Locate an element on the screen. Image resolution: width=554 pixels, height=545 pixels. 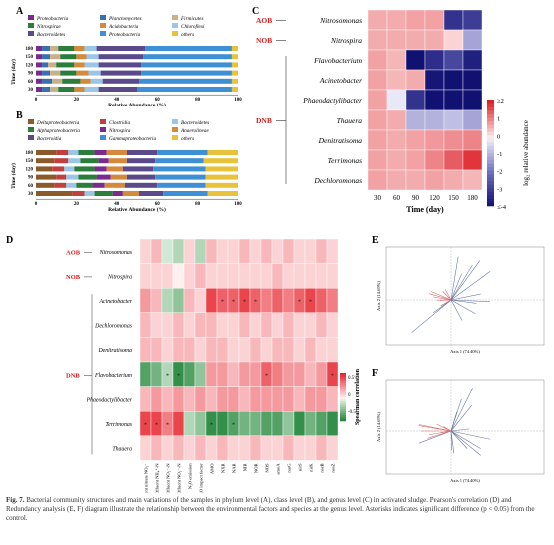
panel-b-xtick: 100 is located at coordinates (238, 204).